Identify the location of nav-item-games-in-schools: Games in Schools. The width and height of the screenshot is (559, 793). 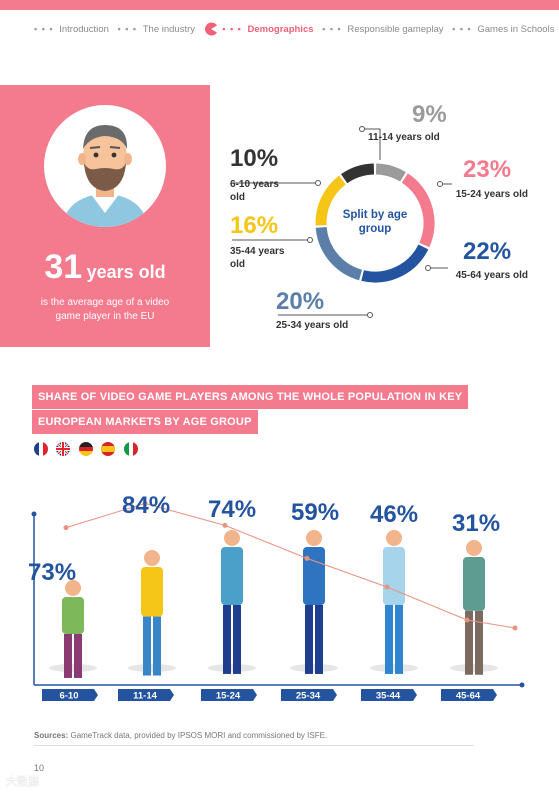
(516, 29).